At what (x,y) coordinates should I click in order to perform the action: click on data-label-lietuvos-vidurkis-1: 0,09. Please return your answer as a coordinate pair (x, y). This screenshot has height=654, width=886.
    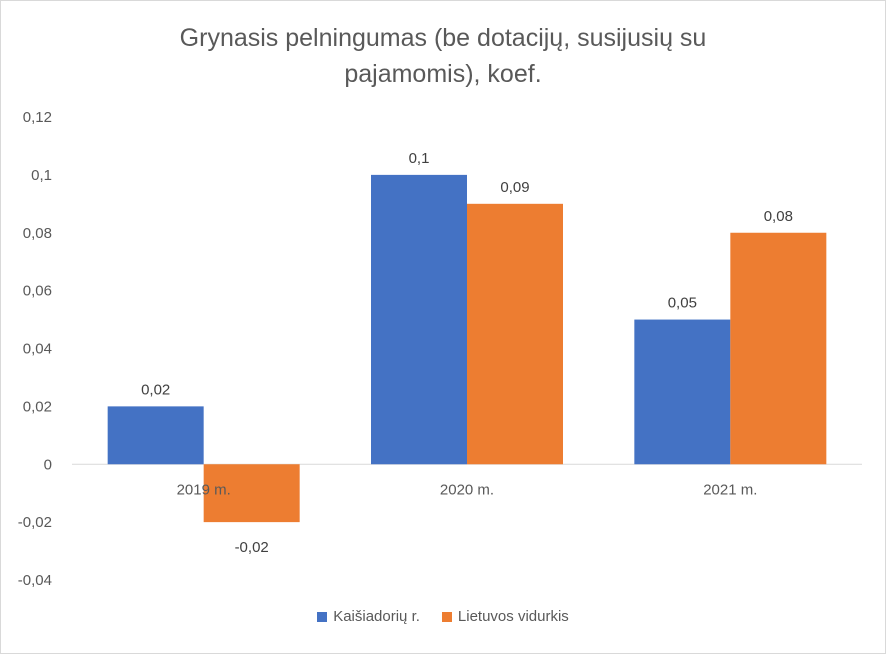
    Looking at the image, I should click on (514, 187).